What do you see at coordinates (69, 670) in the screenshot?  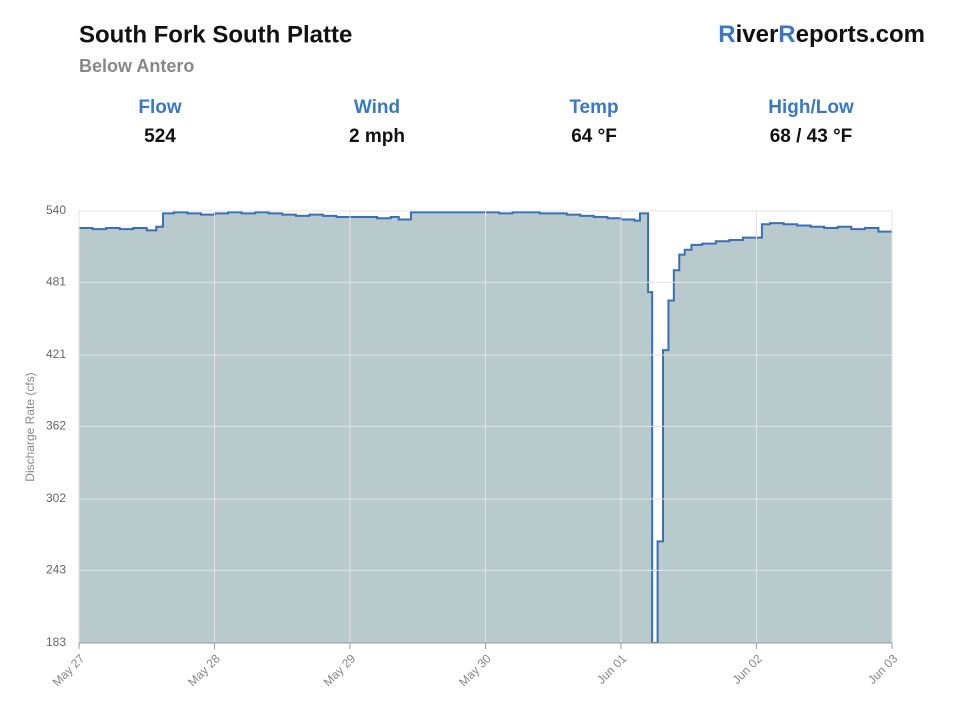 I see `x-tick-label: May 27` at bounding box center [69, 670].